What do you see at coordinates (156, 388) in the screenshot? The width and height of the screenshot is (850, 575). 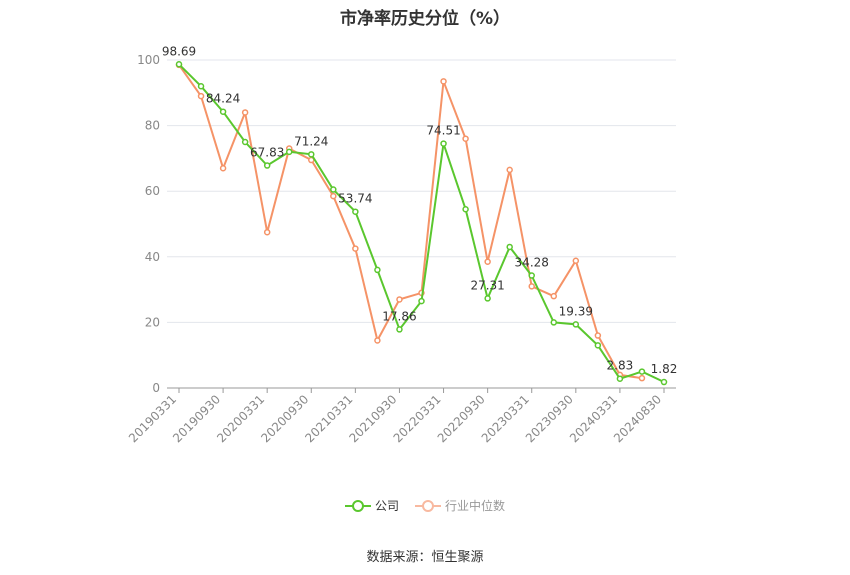 I see `y-tick-label: 0` at bounding box center [156, 388].